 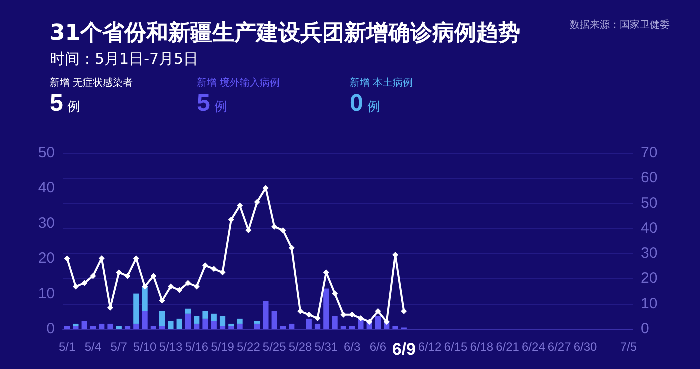 I want to click on x-tick-label: 5/16, so click(x=197, y=347).